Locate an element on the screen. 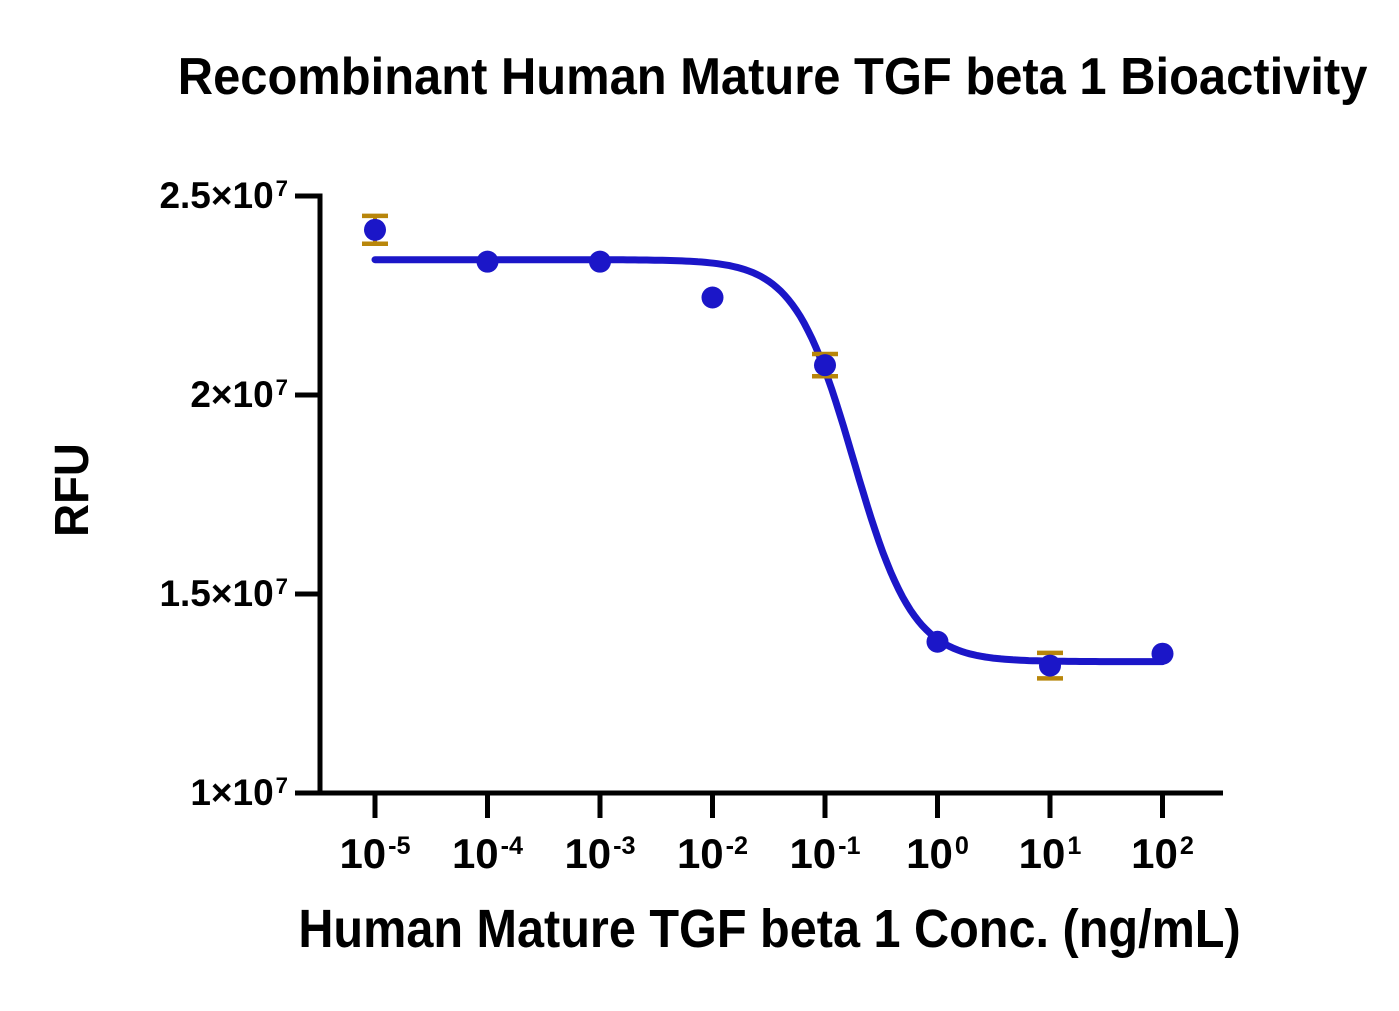 Image resolution: width=1399 pixels, height=1011 pixels. x-tick-label: 10-1 is located at coordinates (825, 854).